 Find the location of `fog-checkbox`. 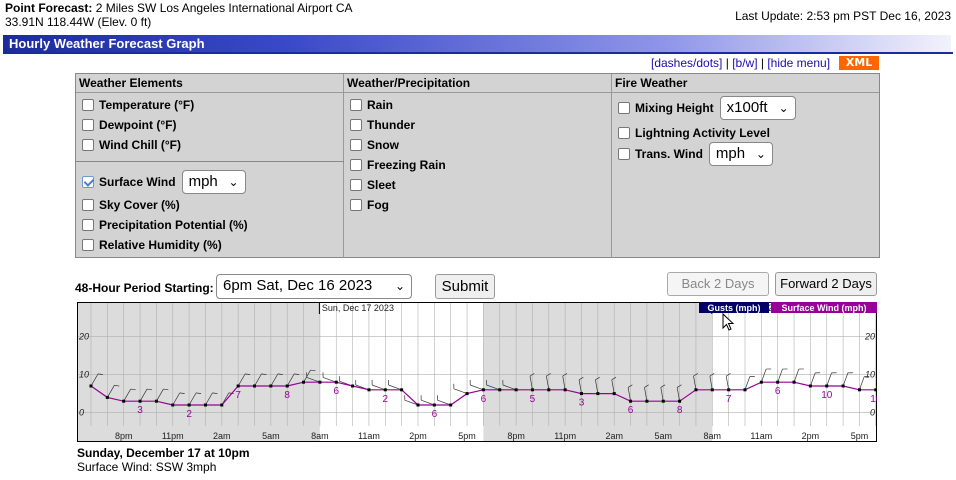

fog-checkbox is located at coordinates (356, 205).